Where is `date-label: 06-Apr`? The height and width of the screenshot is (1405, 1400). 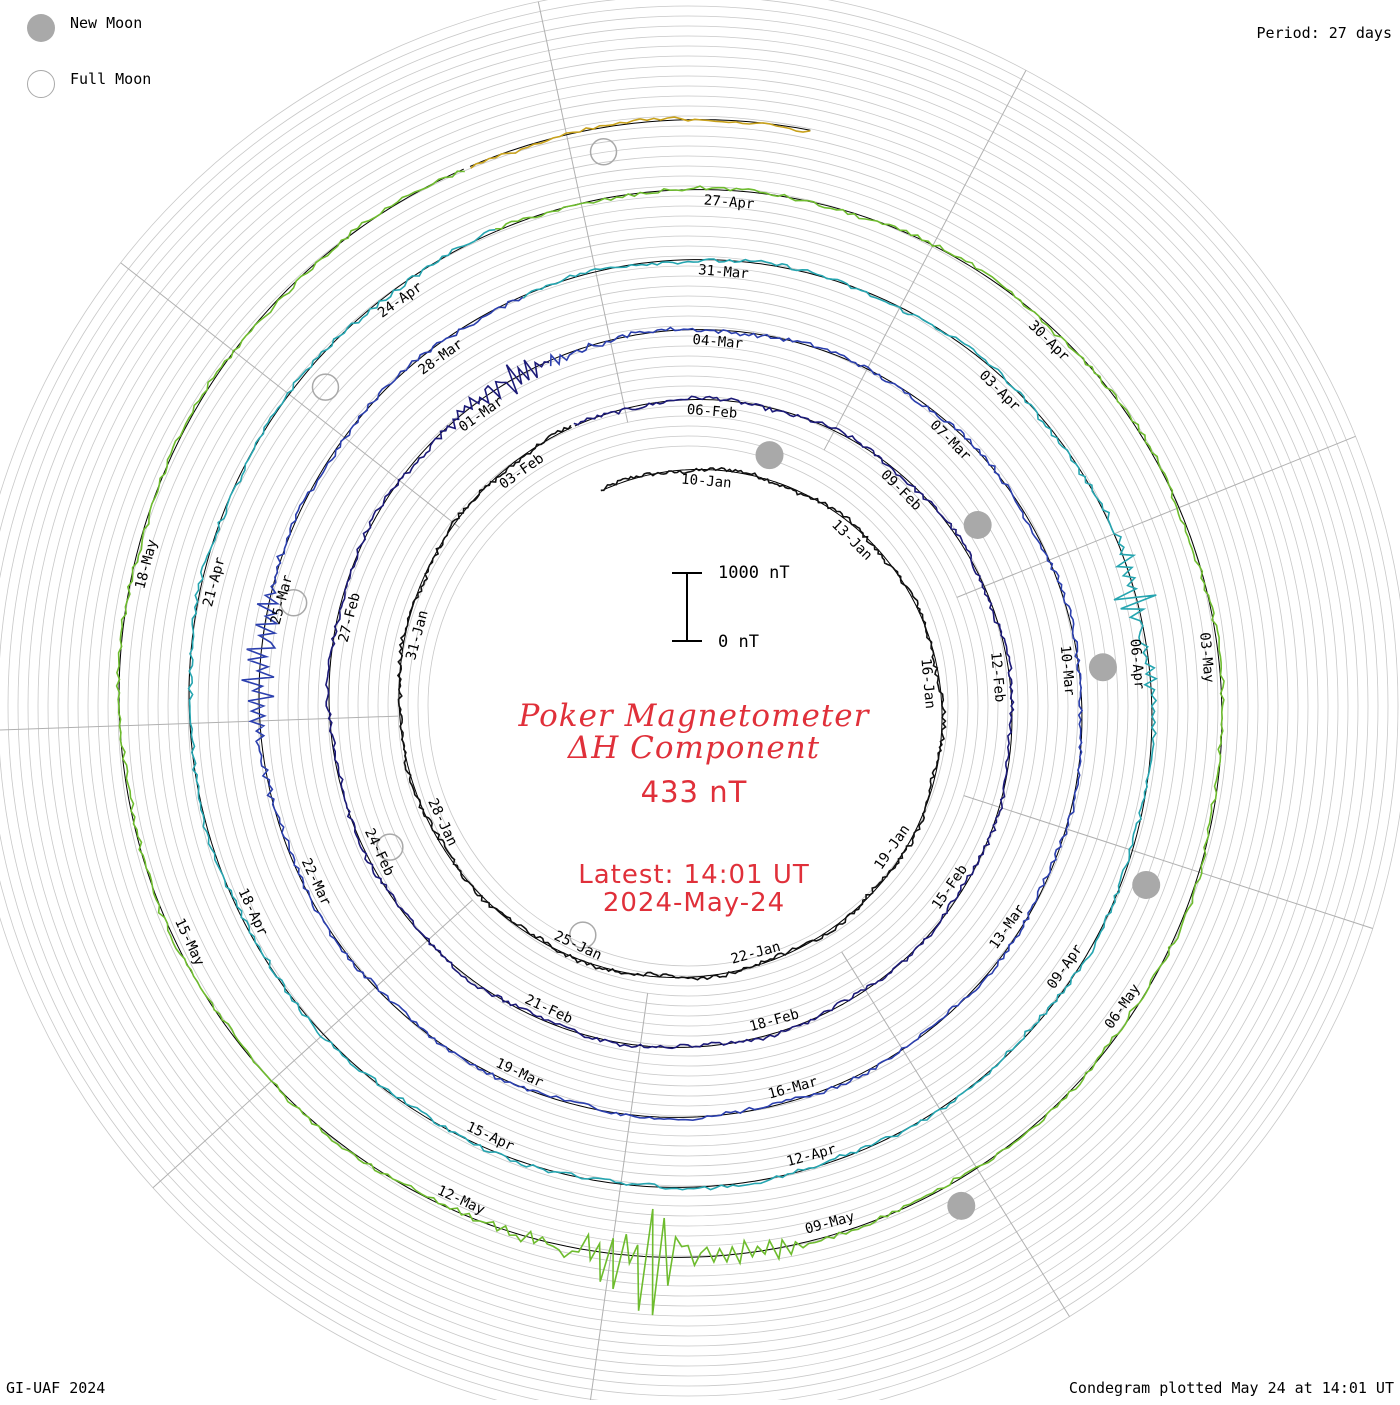
date-label: 06-Apr is located at coordinates (1136, 664).